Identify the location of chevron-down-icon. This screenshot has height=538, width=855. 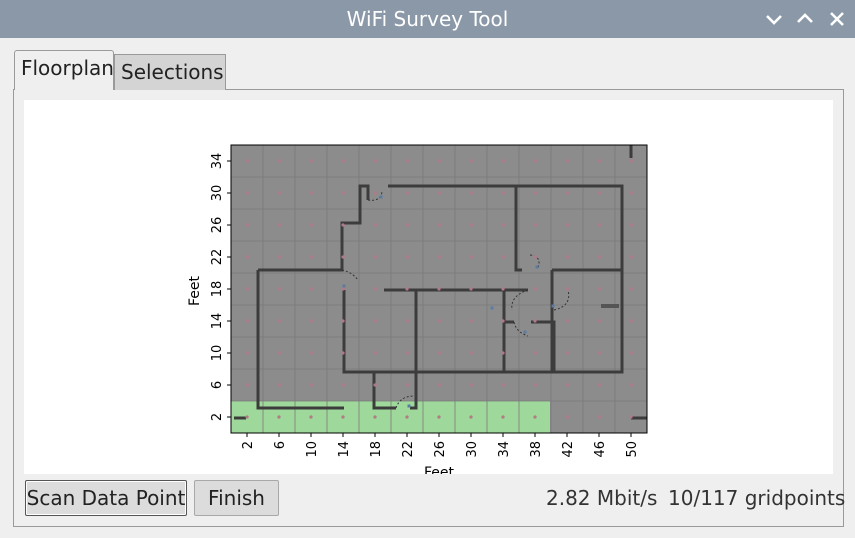
(774, 20).